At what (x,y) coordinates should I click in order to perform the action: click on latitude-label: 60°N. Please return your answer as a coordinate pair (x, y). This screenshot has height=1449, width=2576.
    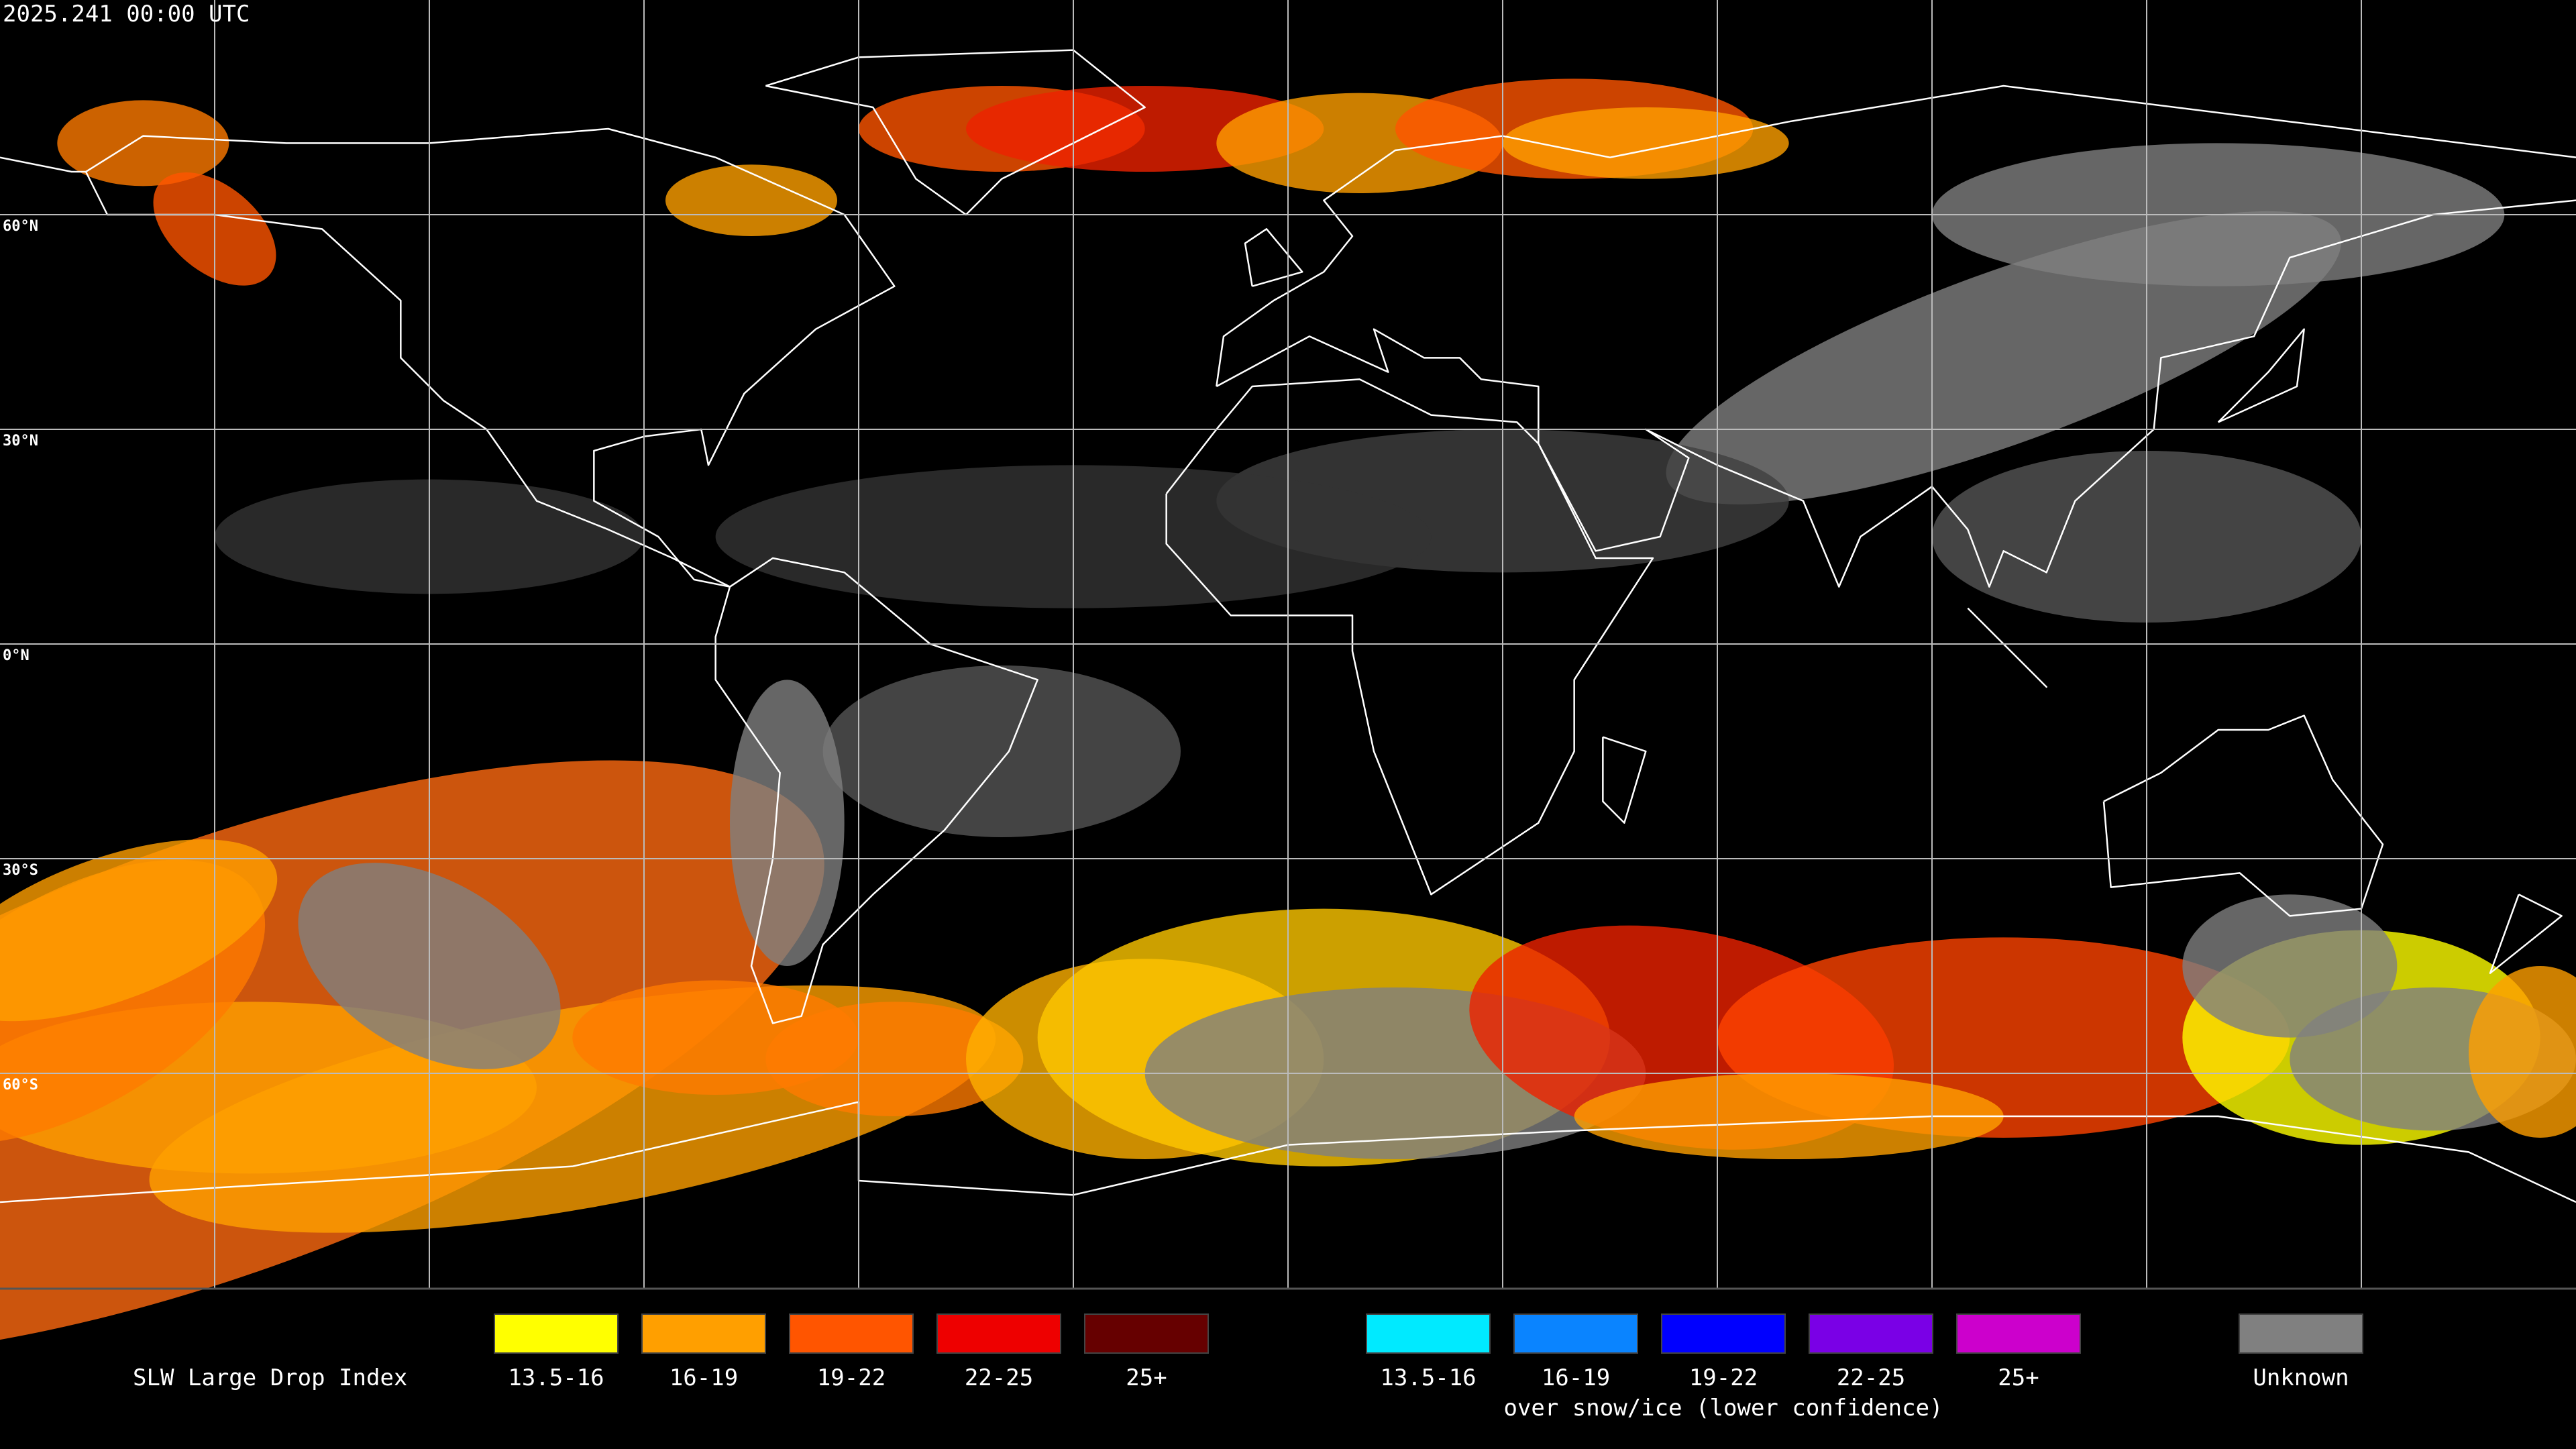
    Looking at the image, I should click on (20, 226).